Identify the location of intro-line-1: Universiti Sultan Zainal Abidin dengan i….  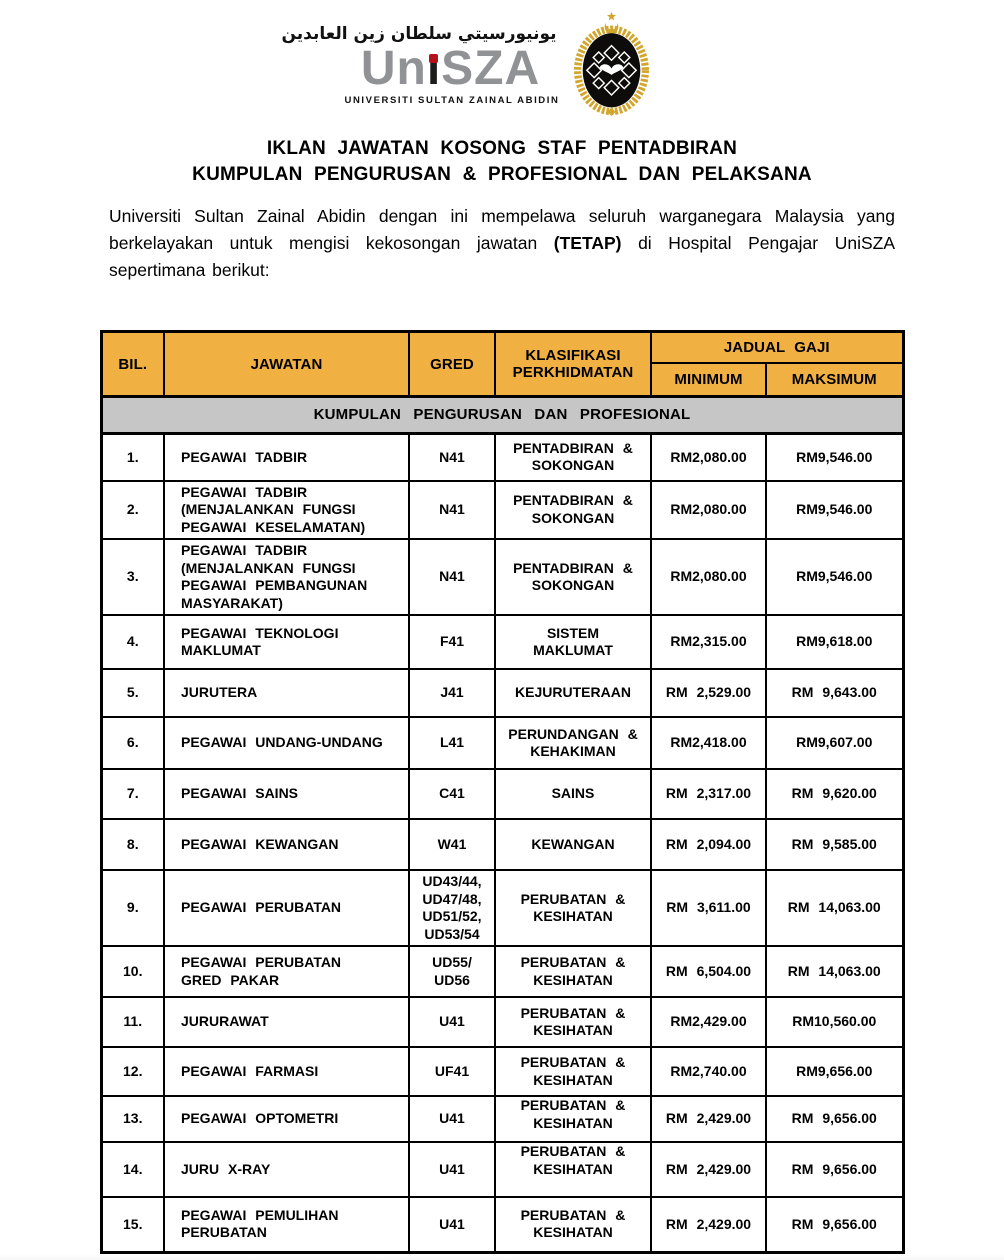
(502, 216).